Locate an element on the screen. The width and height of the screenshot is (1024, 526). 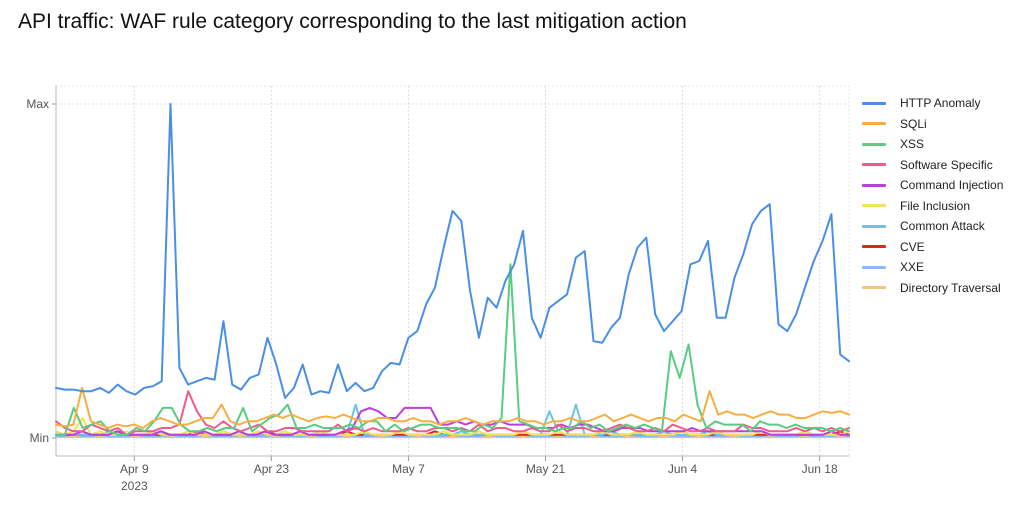
legend-label: XSS is located at coordinates (912, 144).